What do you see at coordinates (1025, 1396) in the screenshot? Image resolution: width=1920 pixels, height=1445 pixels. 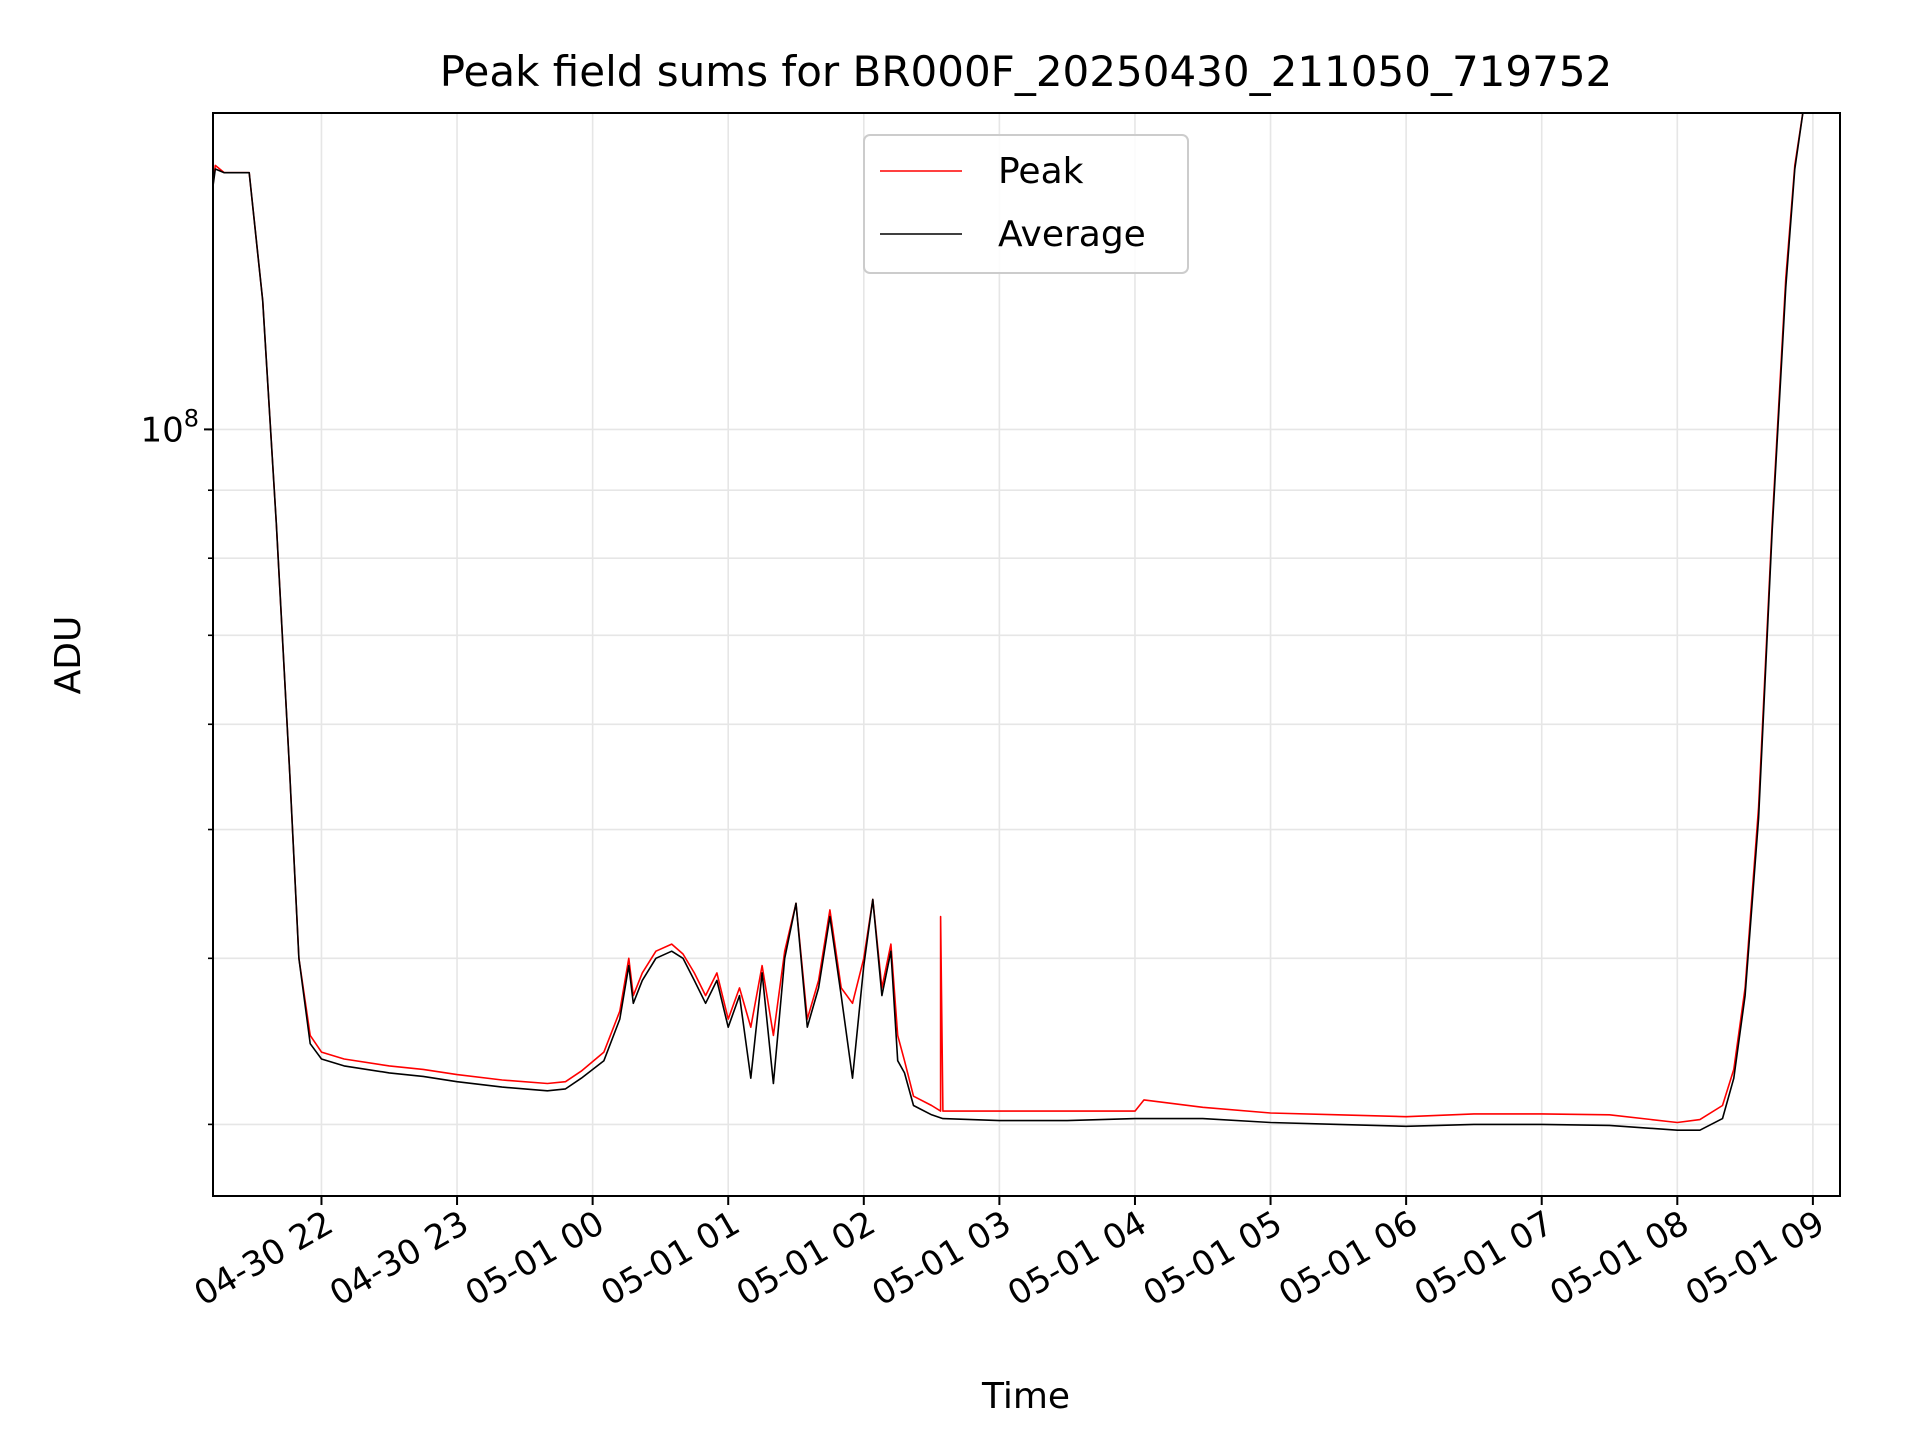 I see `x-axis-label: Time` at bounding box center [1025, 1396].